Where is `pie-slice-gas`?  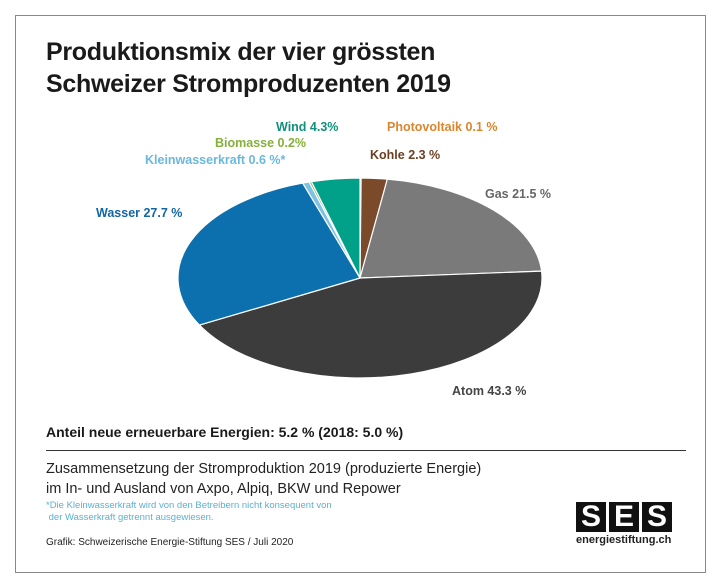 pie-slice-gas is located at coordinates (451, 228).